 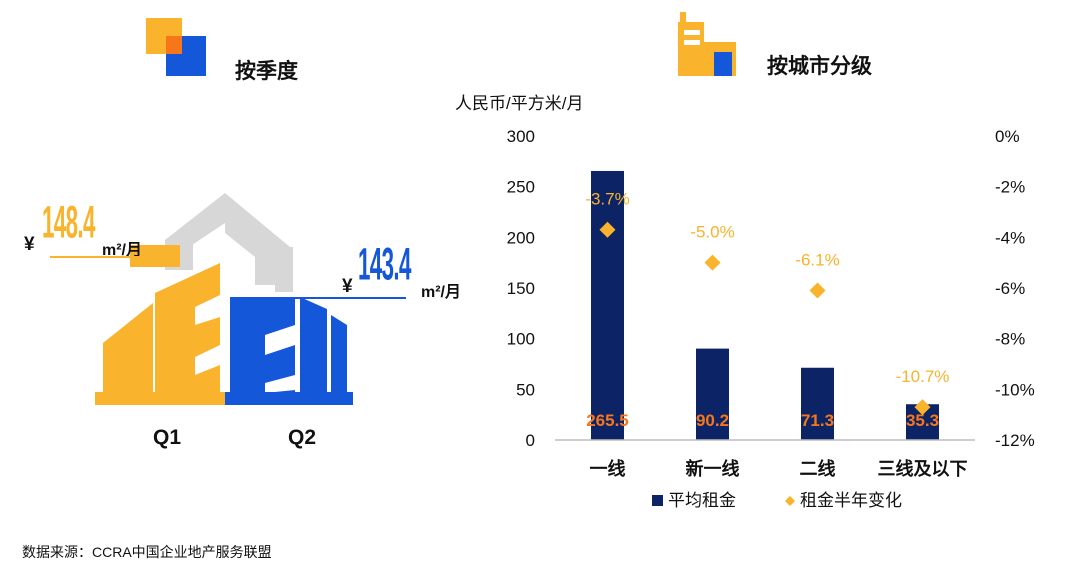 What do you see at coordinates (923, 468) in the screenshot?
I see `x-tick-label: 三线及以下` at bounding box center [923, 468].